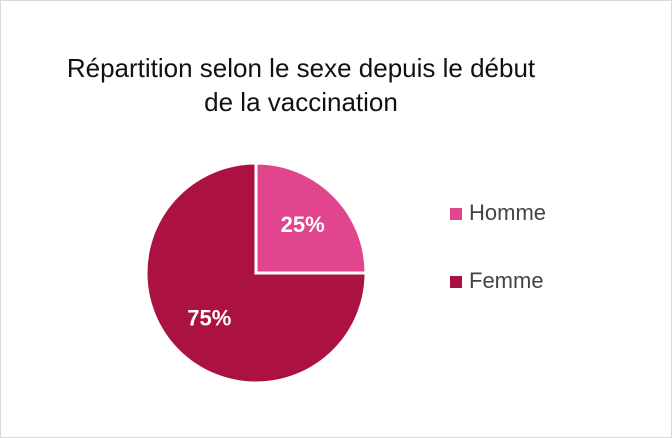  What do you see at coordinates (507, 212) in the screenshot?
I see `legend-label: Homme` at bounding box center [507, 212].